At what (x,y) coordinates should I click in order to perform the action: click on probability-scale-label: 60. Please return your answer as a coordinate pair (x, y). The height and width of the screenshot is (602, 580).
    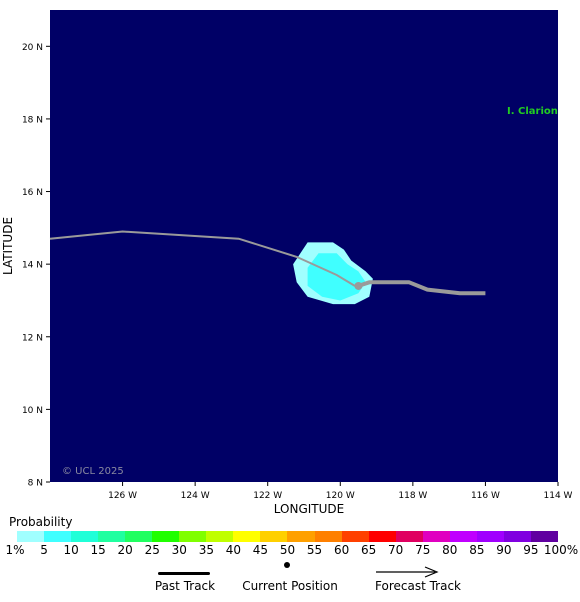
    Looking at the image, I should click on (341, 550).